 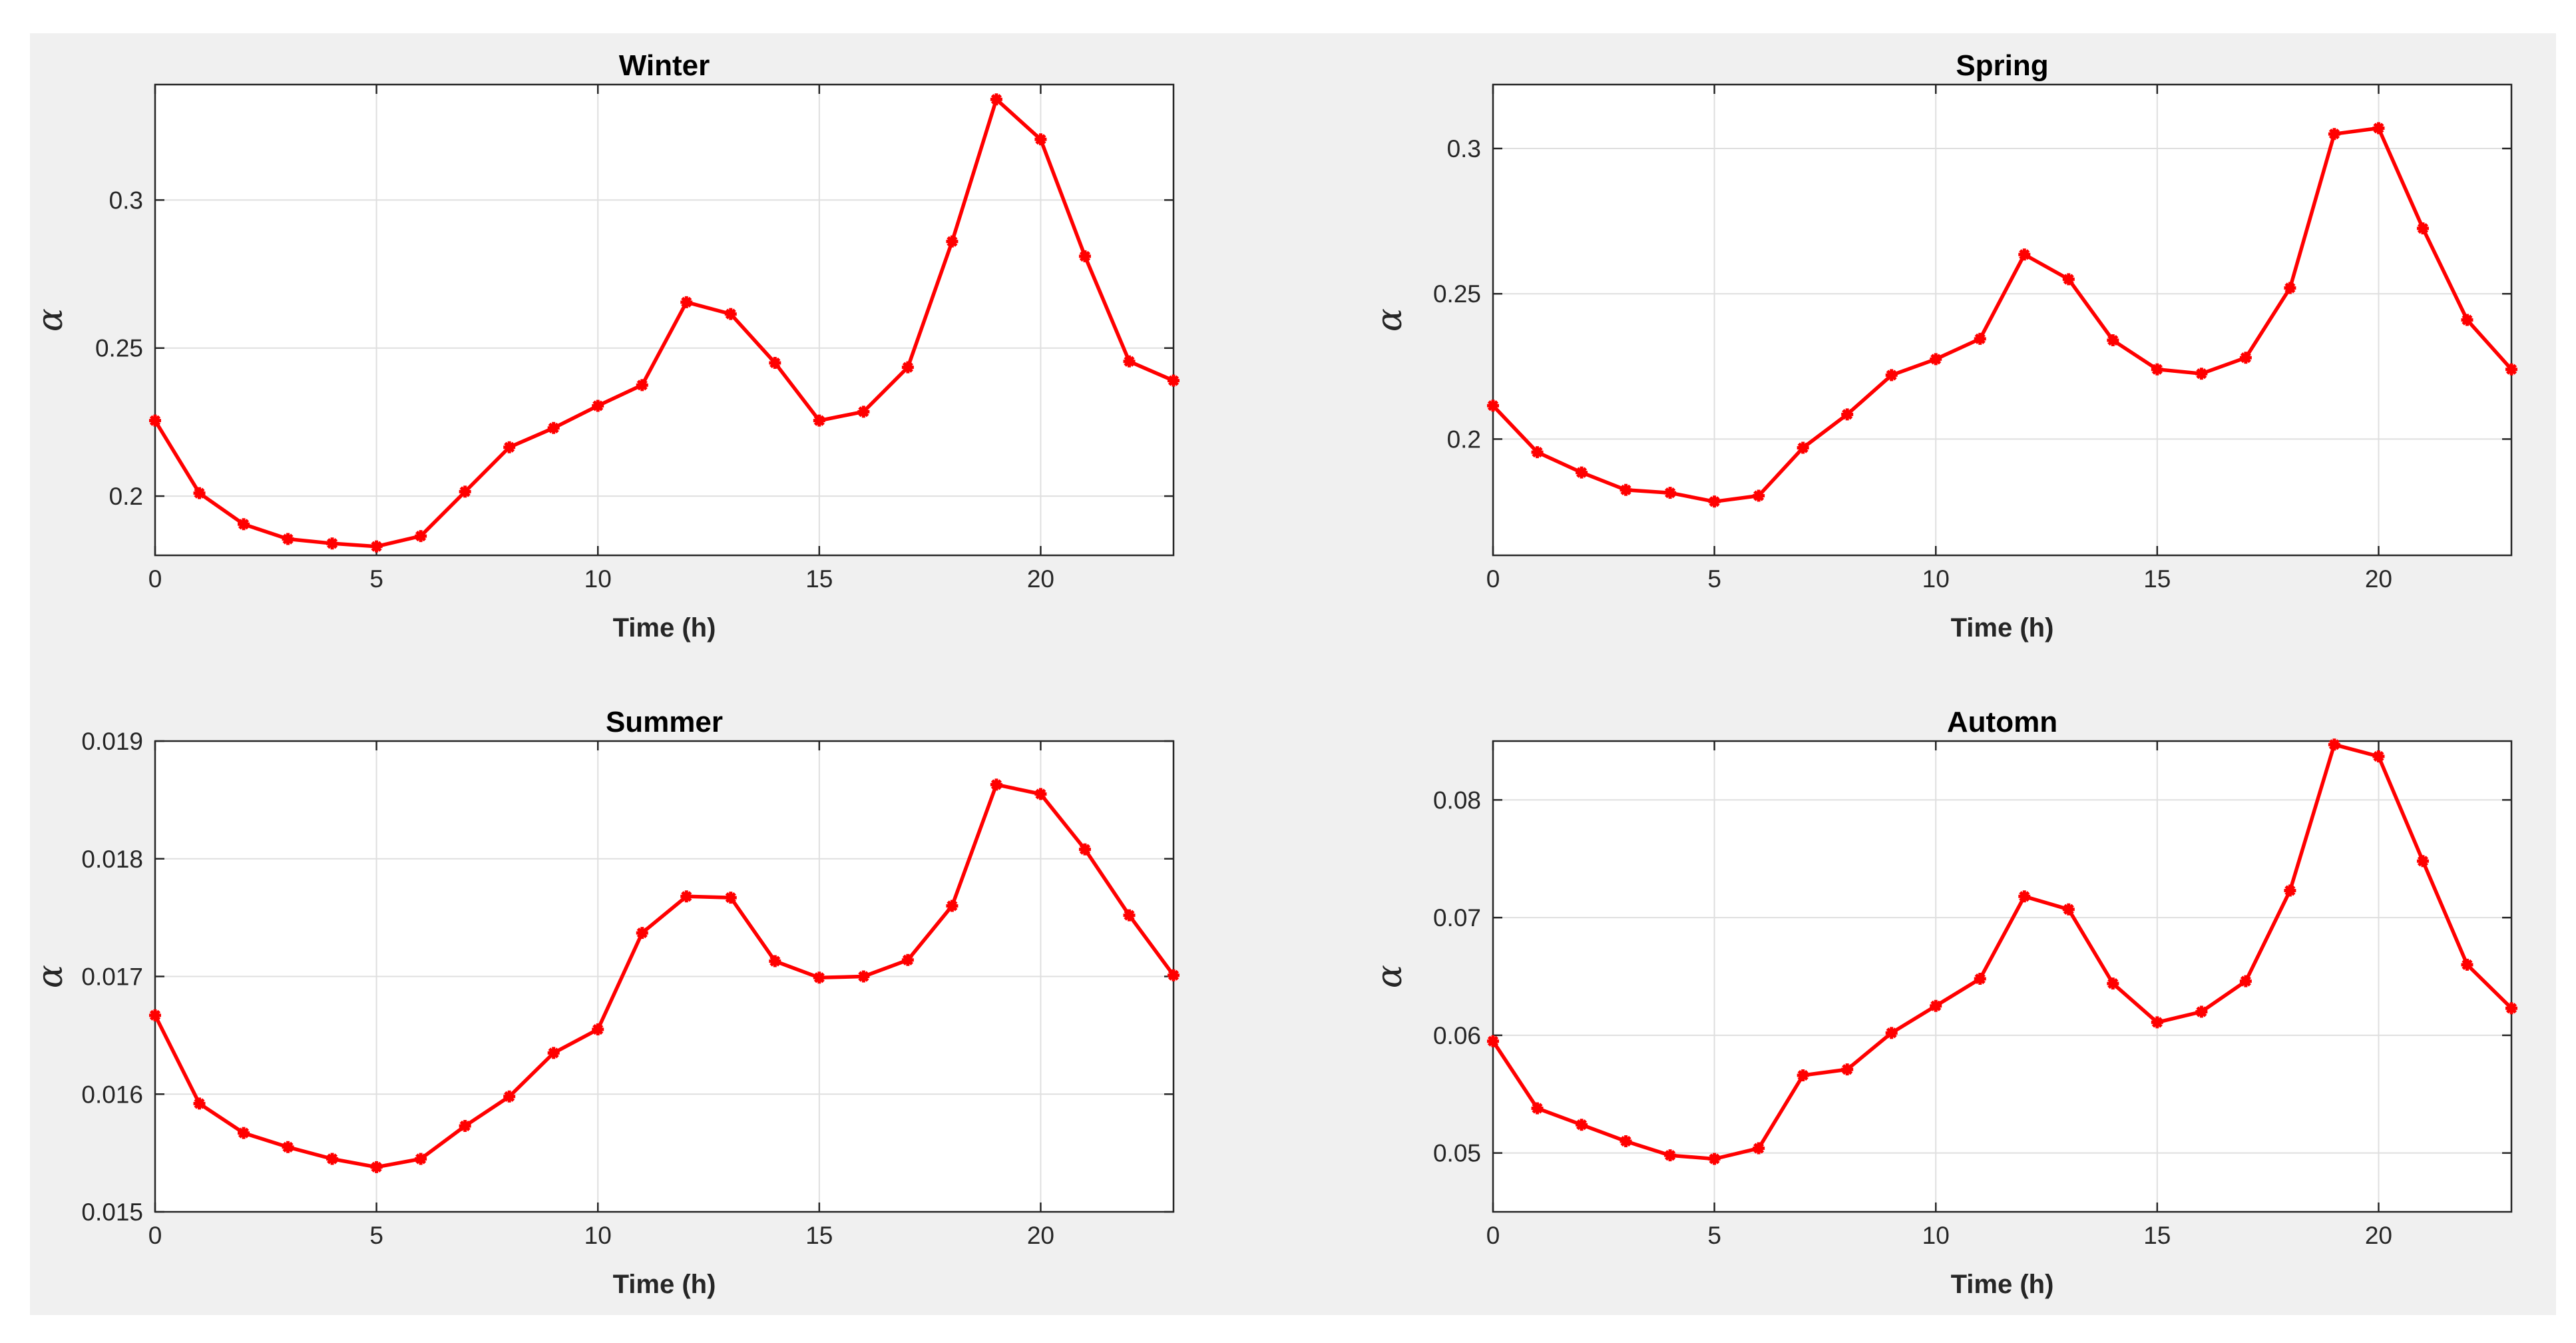 I want to click on plot-title: Spring, so click(x=2002, y=65).